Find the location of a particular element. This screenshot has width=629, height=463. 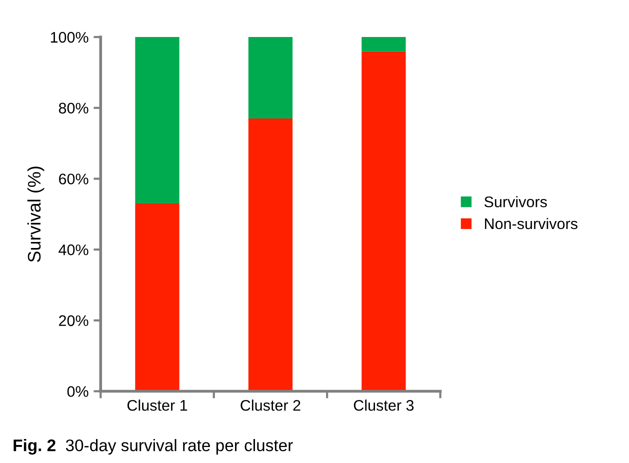

text: 30-day survival rate per cluster is located at coordinates (179, 447).